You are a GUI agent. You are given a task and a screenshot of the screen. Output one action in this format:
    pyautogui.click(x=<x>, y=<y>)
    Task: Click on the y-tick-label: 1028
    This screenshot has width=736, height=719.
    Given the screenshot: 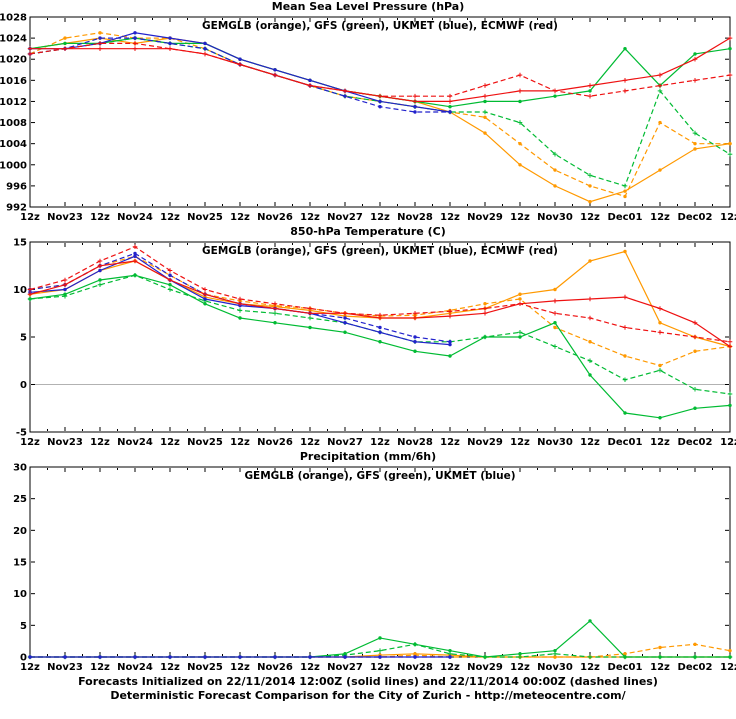 What is the action you would take?
    pyautogui.click(x=13, y=18)
    